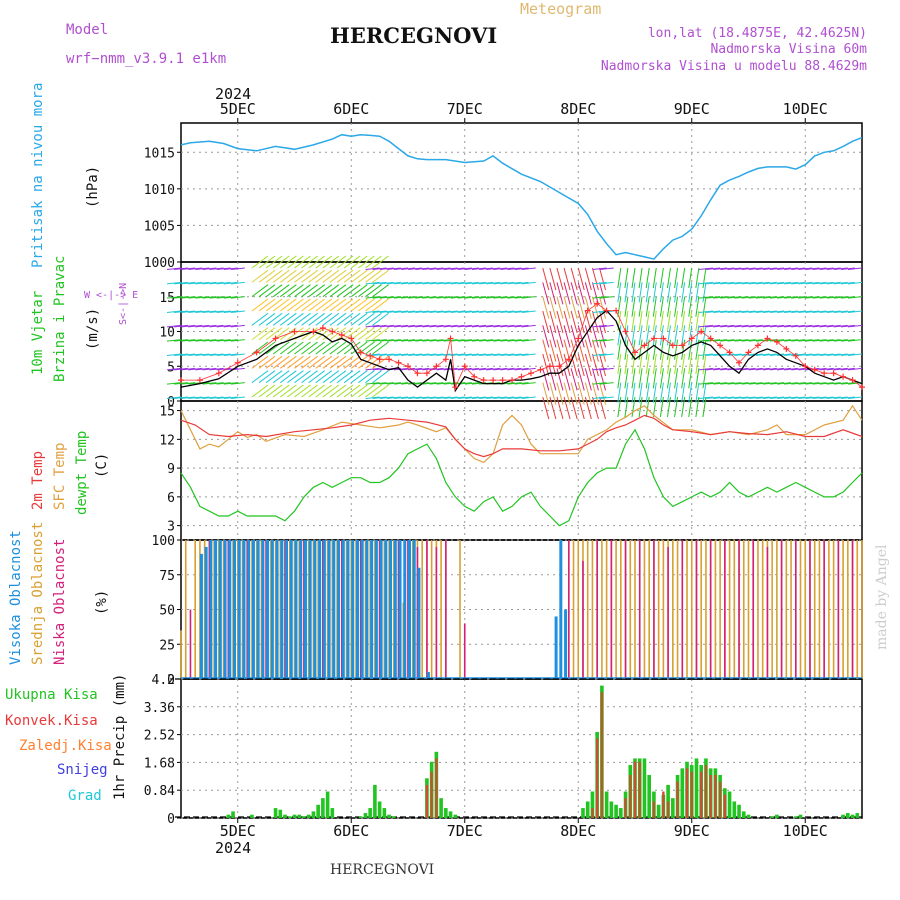 This screenshot has width=900, height=900. Describe the element at coordinates (171, 527) in the screenshot. I see `ytick-label-temperature: 3` at that location.